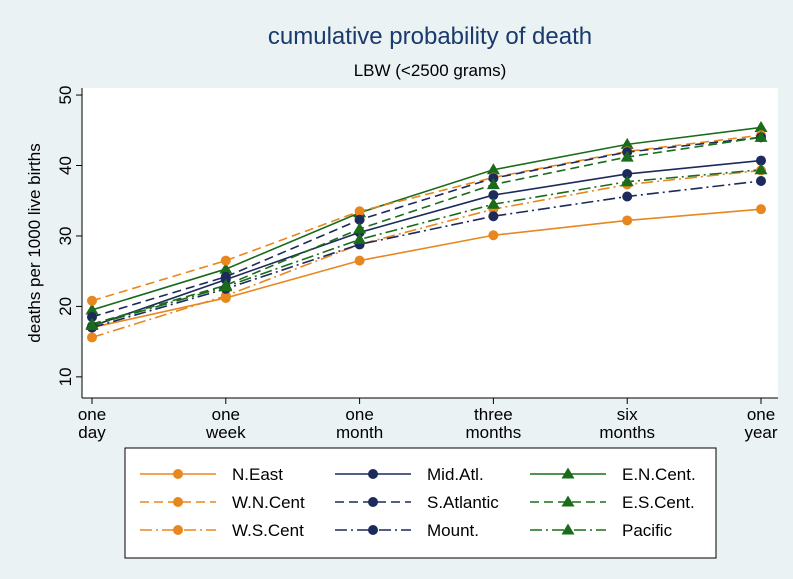 Image resolution: width=793 pixels, height=579 pixels. I want to click on legend-label: Pacific, so click(647, 530).